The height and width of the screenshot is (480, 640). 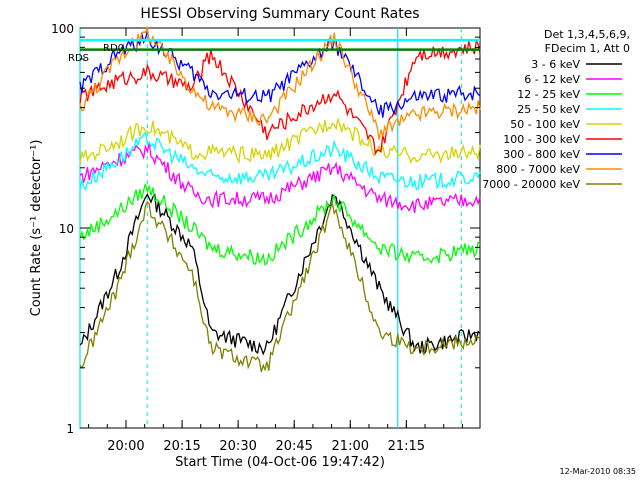 I want to click on x-tick-label-2: 20:30, so click(x=237, y=446).